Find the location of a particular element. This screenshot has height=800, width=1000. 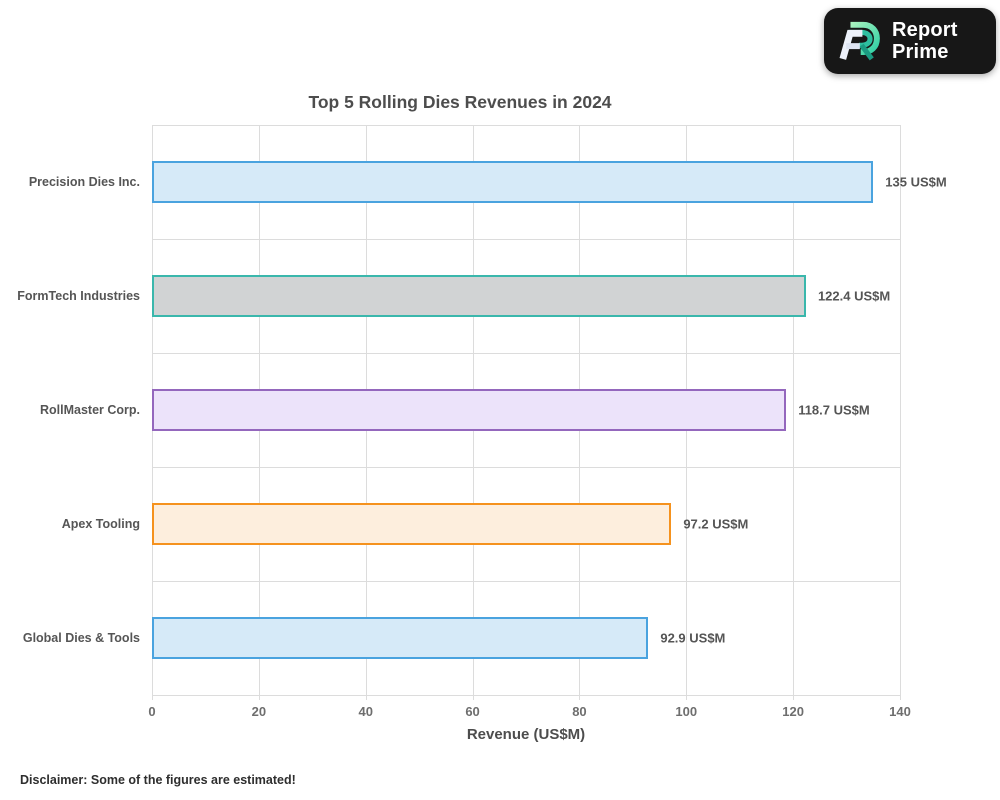

report-prime-logo: Report Prime is located at coordinates (910, 41).